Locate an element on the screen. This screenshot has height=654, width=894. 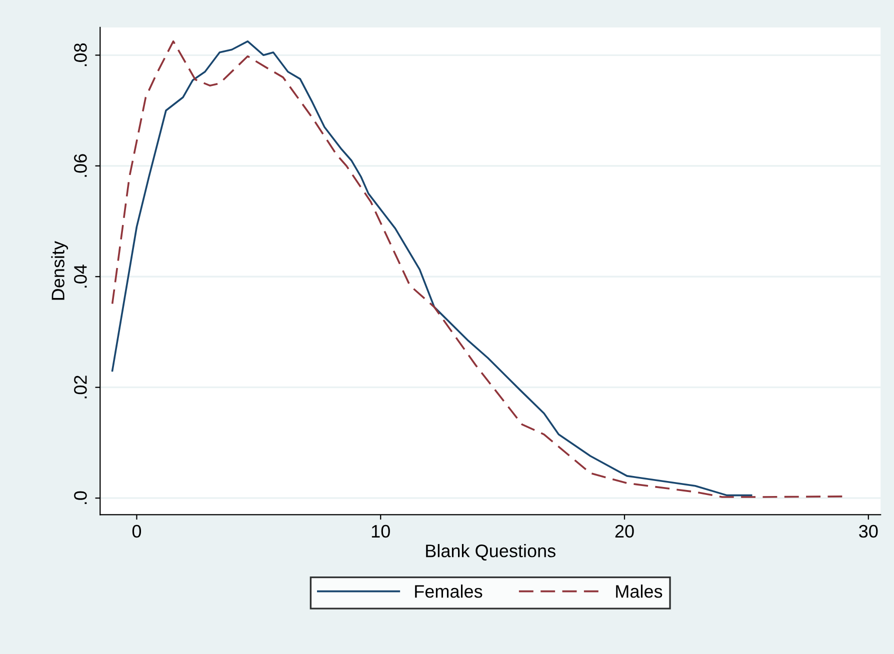
x-tick-label: 20 is located at coordinates (624, 531).